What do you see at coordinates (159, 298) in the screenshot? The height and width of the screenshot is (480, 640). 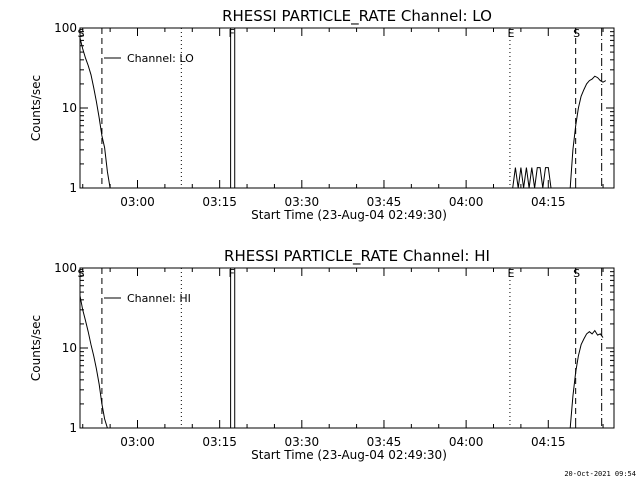 I see `legend-entry: Channel: HI` at bounding box center [159, 298].